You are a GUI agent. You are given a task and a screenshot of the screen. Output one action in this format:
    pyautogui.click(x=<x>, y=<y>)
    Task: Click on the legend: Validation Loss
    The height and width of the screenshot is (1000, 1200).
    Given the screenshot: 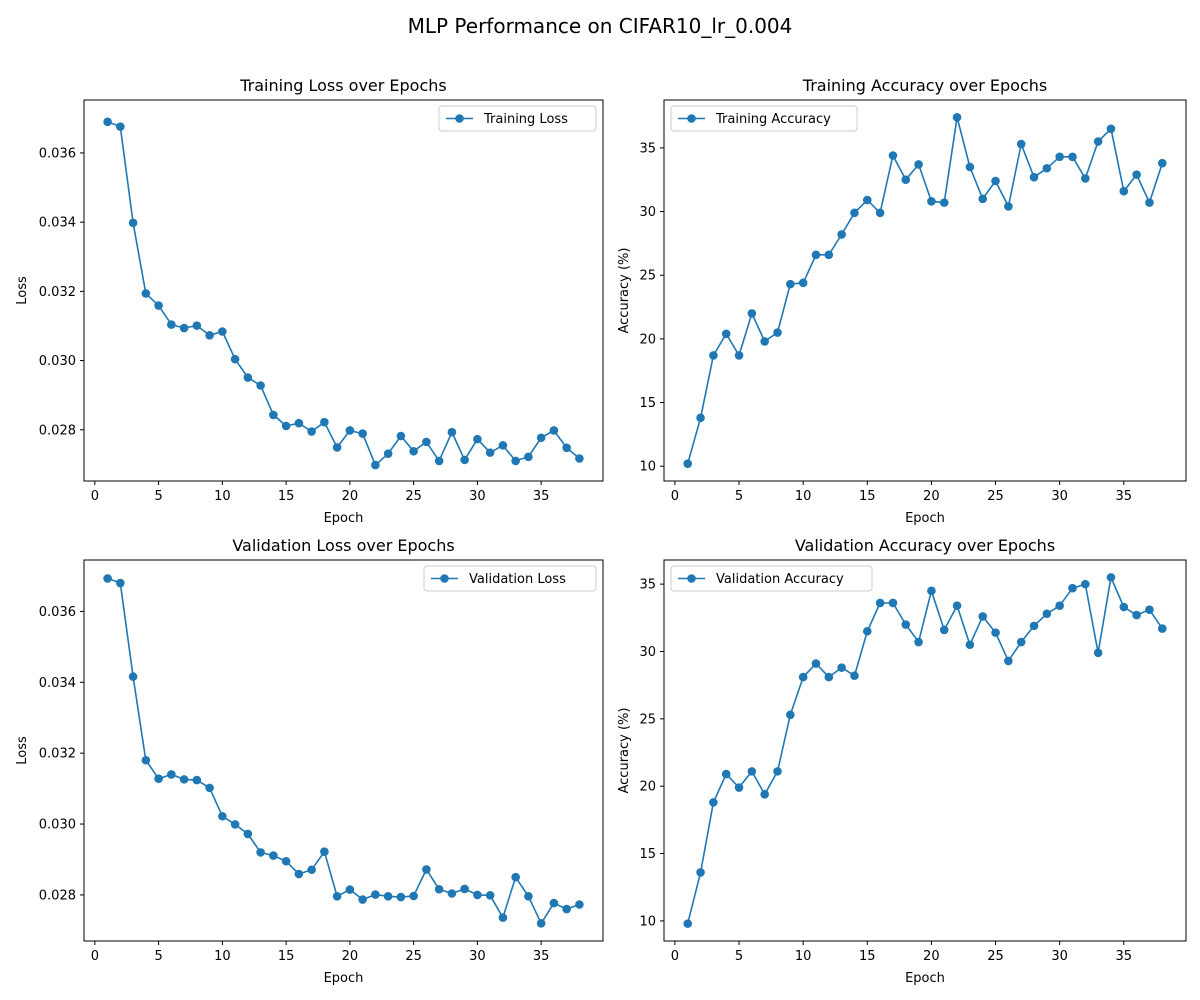 What is the action you would take?
    pyautogui.click(x=510, y=578)
    